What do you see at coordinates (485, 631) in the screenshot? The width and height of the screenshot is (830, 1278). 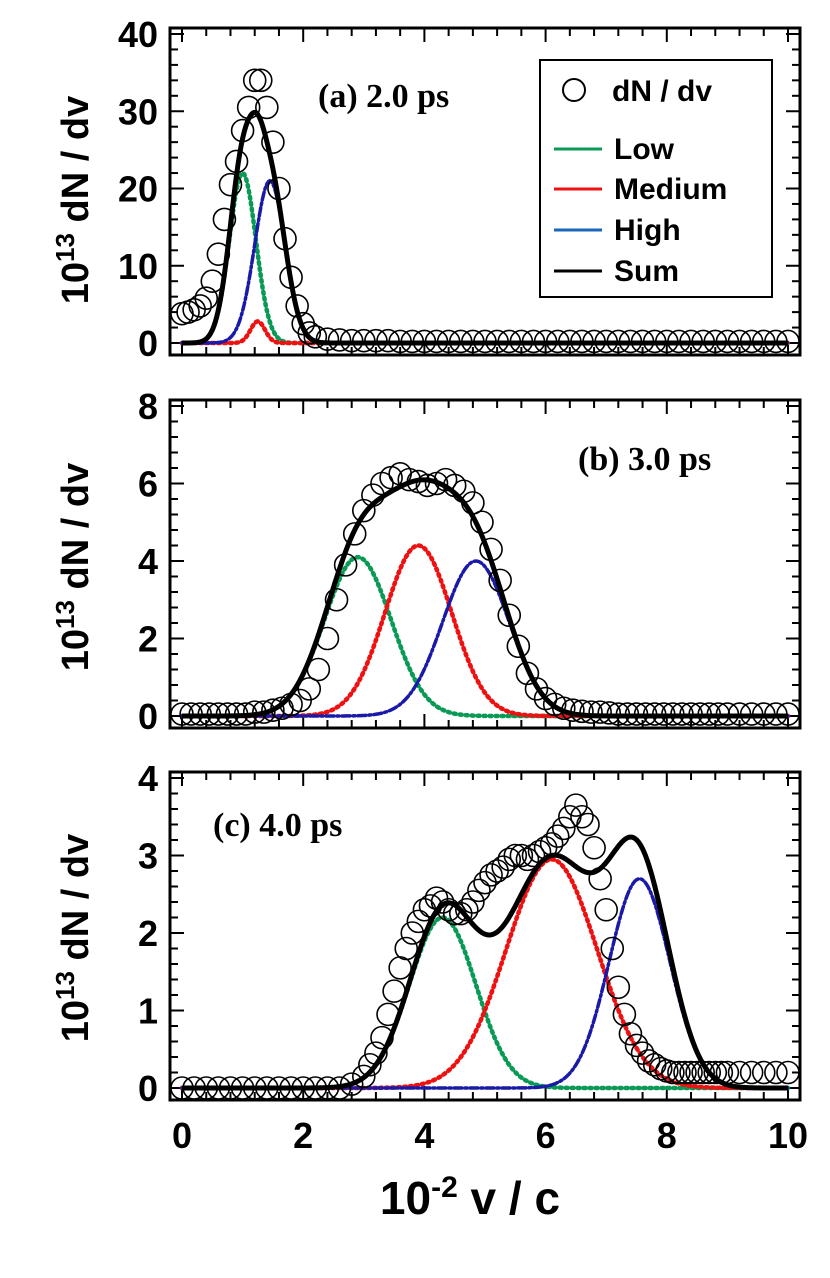 I see `series-medium-line` at bounding box center [485, 631].